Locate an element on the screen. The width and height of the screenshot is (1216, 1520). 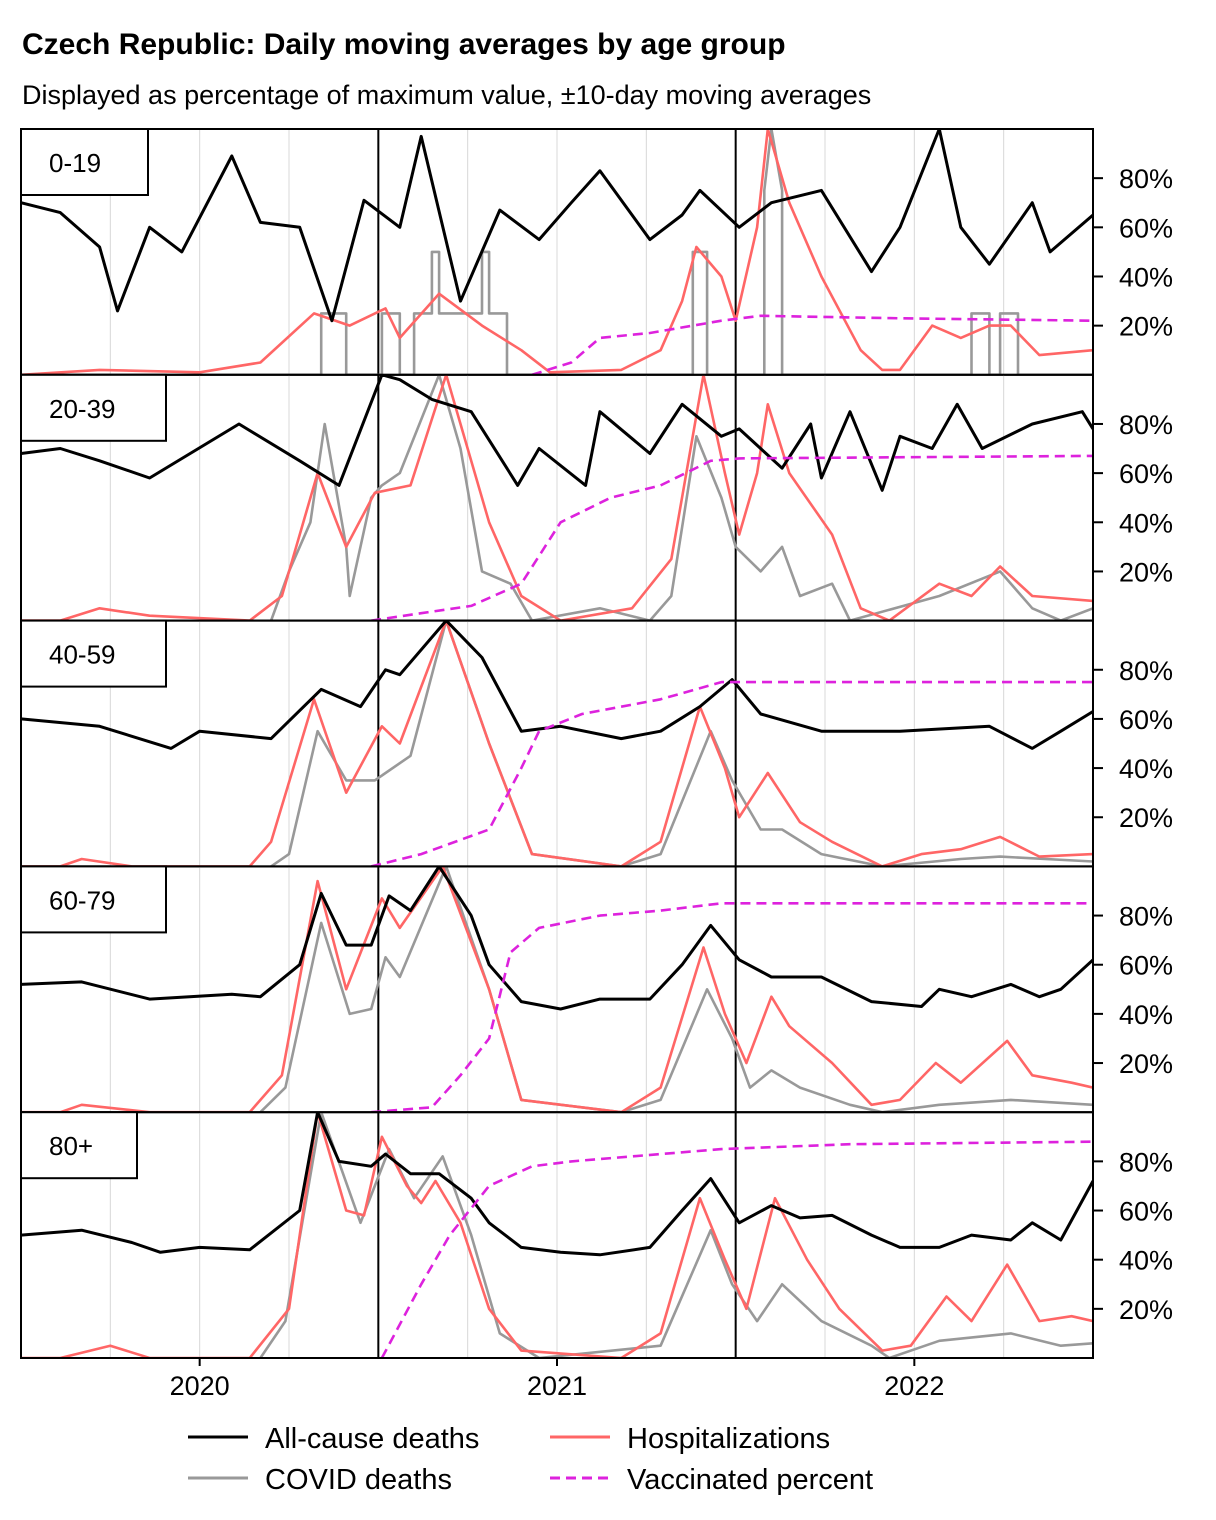
panel-label: 0-19 is located at coordinates (75, 163).